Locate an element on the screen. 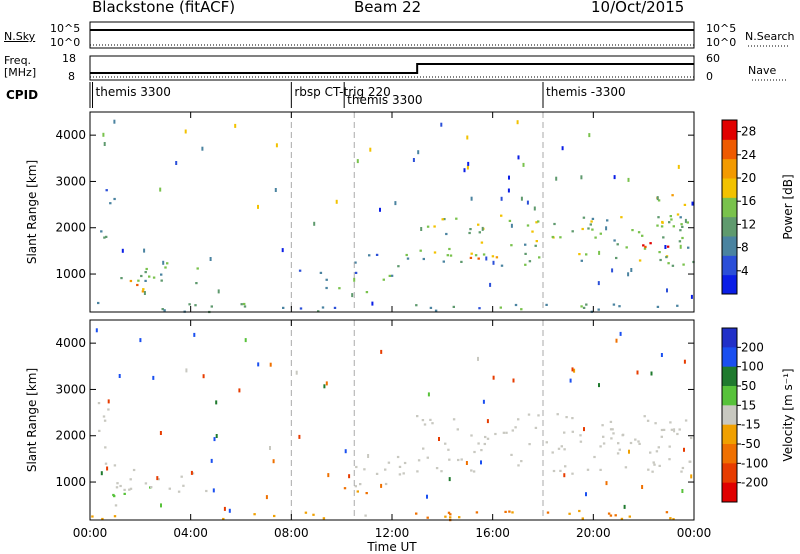  colorbar-tick-label: -200 is located at coordinates (754, 483).